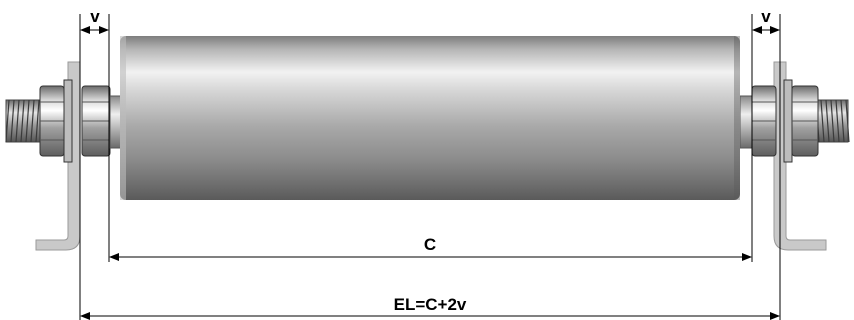  What do you see at coordinates (788, 121) in the screenshot?
I see `right-washer` at bounding box center [788, 121].